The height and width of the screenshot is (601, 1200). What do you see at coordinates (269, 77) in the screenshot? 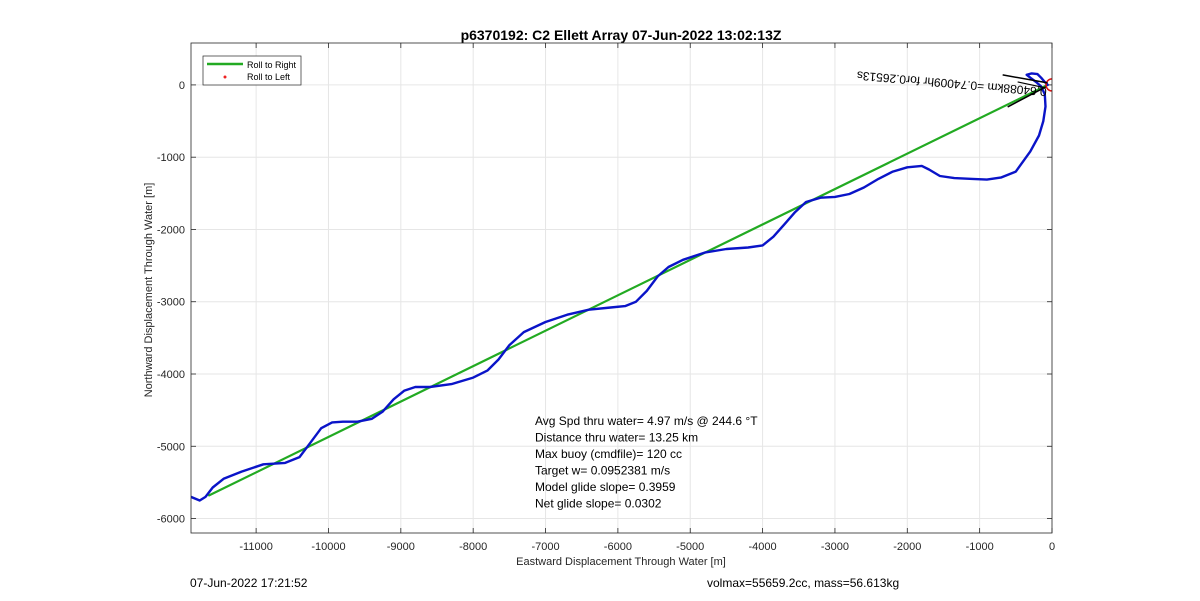
I see `legend-label-roll-left: Roll to Left` at bounding box center [269, 77].